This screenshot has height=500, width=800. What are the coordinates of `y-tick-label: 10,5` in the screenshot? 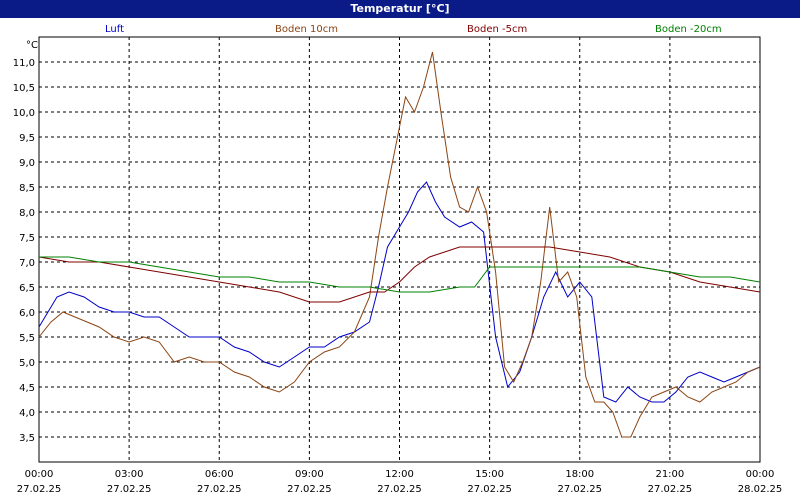 It's located at (24, 88).